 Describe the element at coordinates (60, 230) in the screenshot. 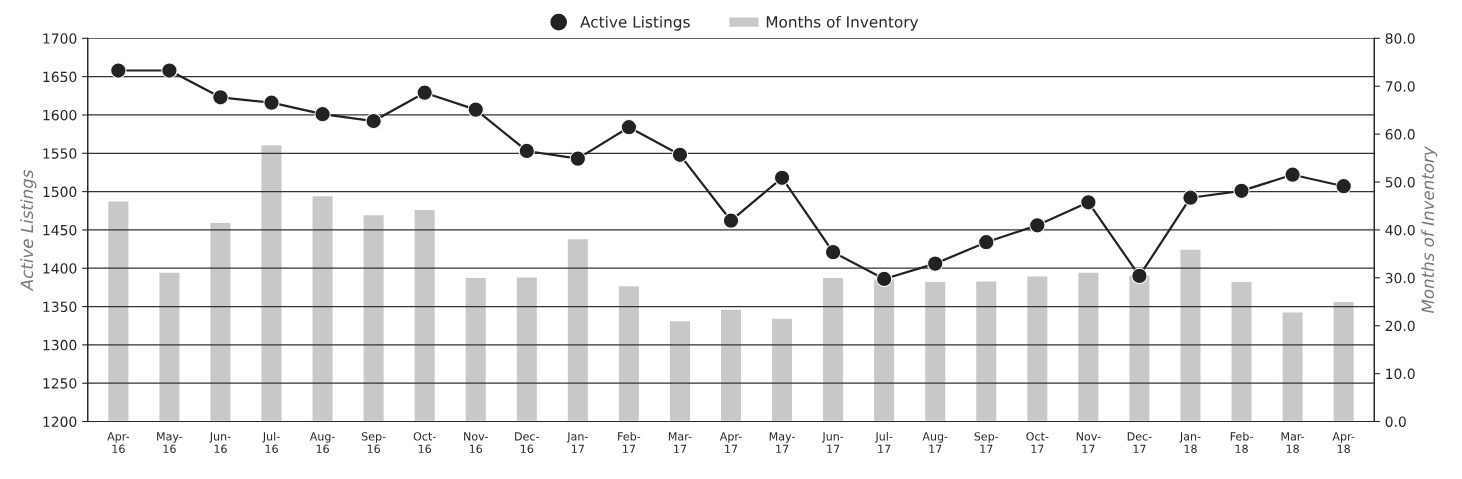

I see `y-tick-label: 1450` at that location.